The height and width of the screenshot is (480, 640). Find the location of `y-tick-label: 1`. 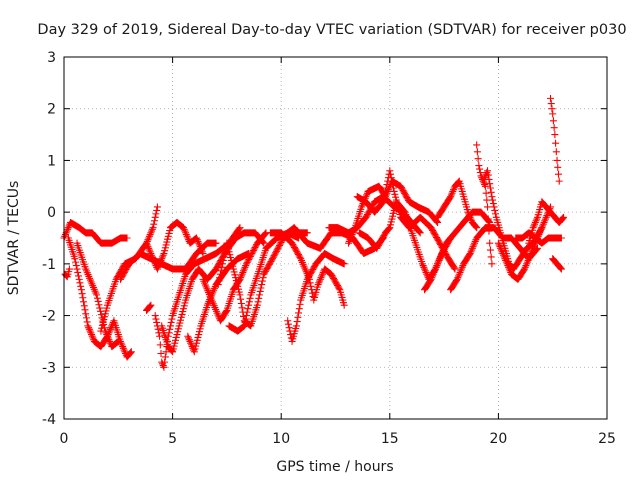

y-tick-label: 1 is located at coordinates (51, 161).